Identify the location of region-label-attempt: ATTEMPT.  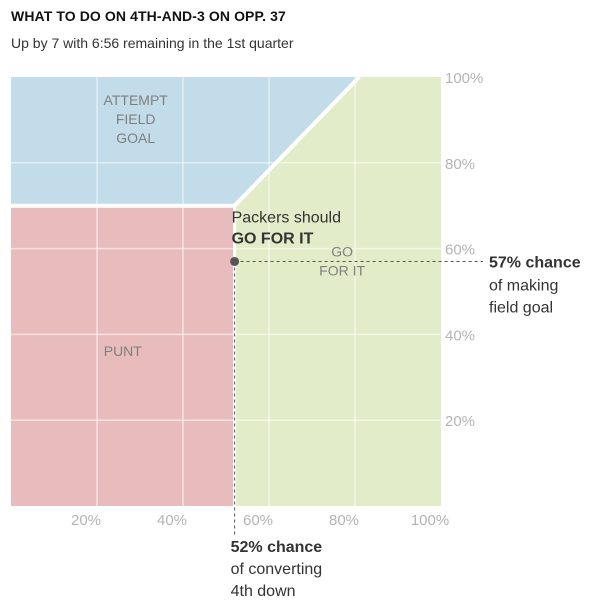
(136, 100).